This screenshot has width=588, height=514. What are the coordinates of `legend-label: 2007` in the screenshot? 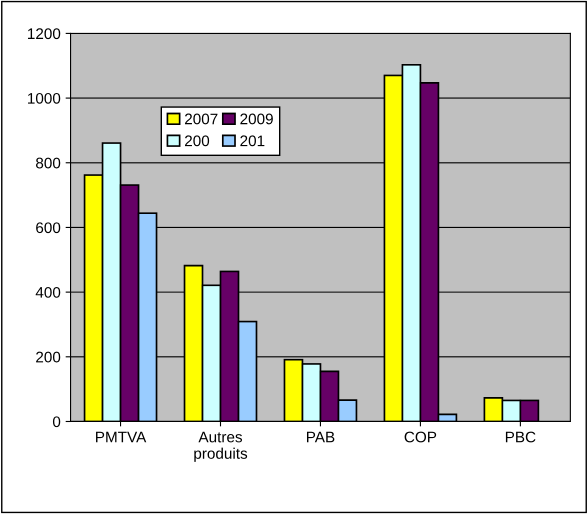 It's located at (201, 119).